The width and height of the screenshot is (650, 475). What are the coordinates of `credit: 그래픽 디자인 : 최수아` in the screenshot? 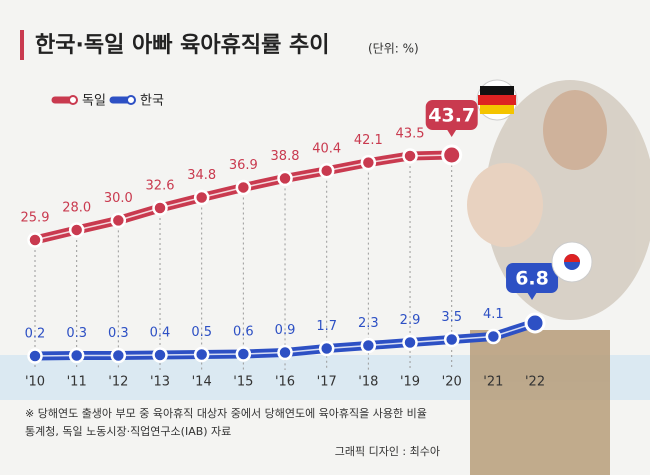 It's located at (387, 451).